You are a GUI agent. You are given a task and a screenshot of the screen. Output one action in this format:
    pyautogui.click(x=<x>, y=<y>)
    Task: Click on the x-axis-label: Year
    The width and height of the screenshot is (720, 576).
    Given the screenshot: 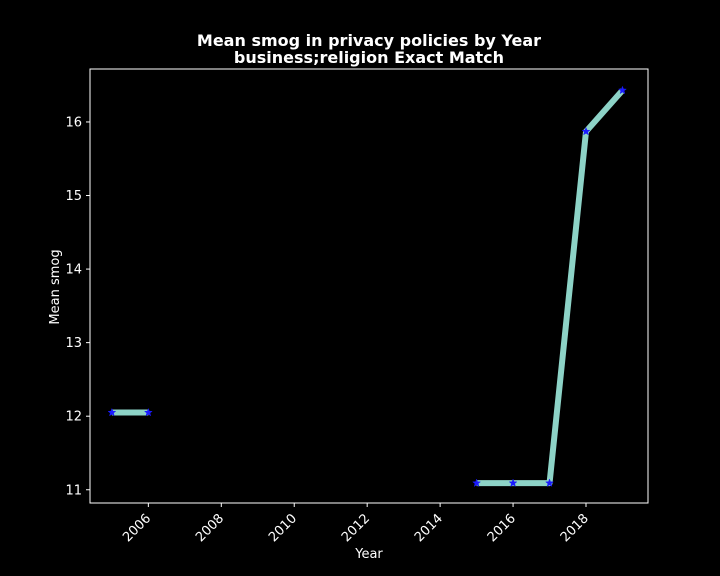 What is the action you would take?
    pyautogui.click(x=368, y=554)
    